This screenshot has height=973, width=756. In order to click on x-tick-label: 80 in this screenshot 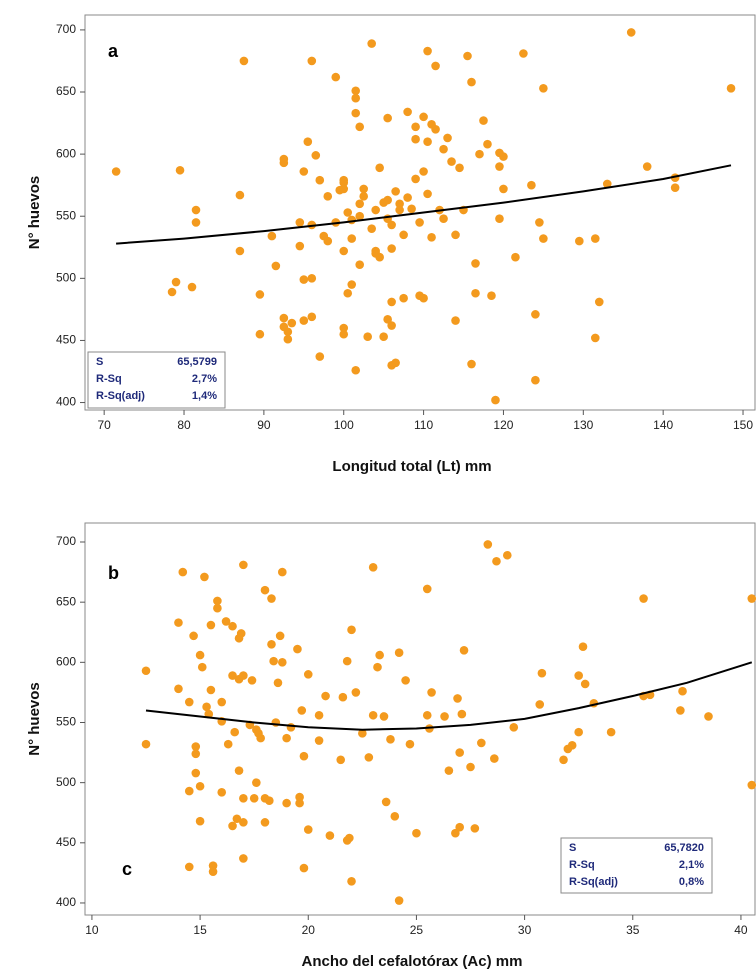, I will do `click(184, 425)`.